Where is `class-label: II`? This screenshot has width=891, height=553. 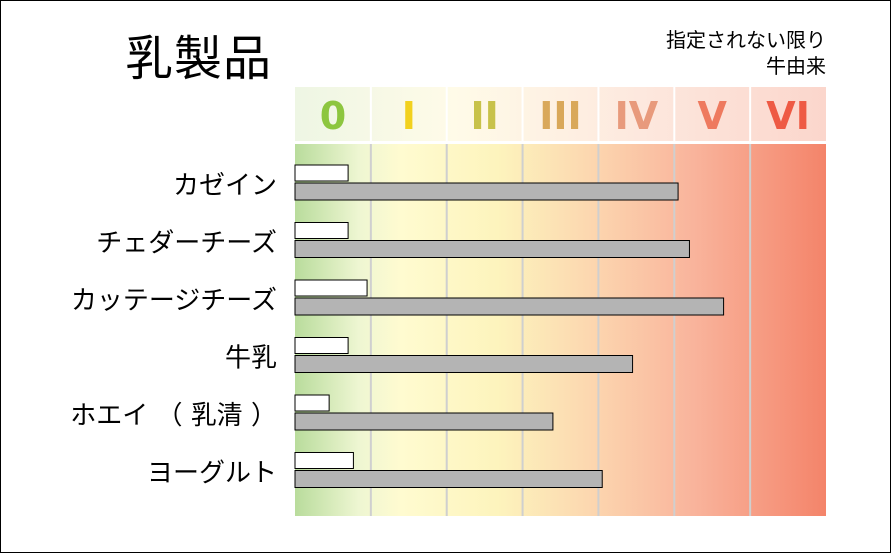
class-label: II is located at coordinates (485, 116).